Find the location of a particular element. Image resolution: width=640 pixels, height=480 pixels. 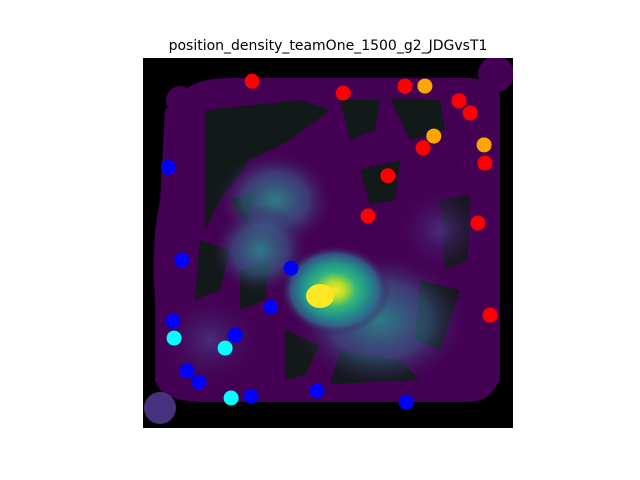

chart-title: position_density_teamOne_1500_g2_JDGvsT1 is located at coordinates (328, 46).